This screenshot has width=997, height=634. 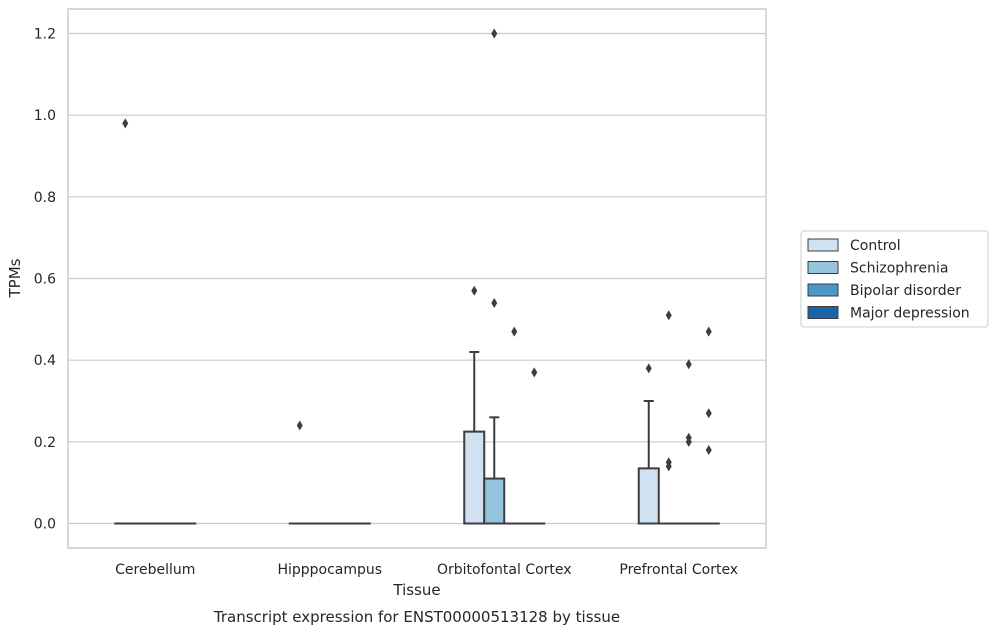 I want to click on y-tick-label: 0.6, so click(x=45, y=280).